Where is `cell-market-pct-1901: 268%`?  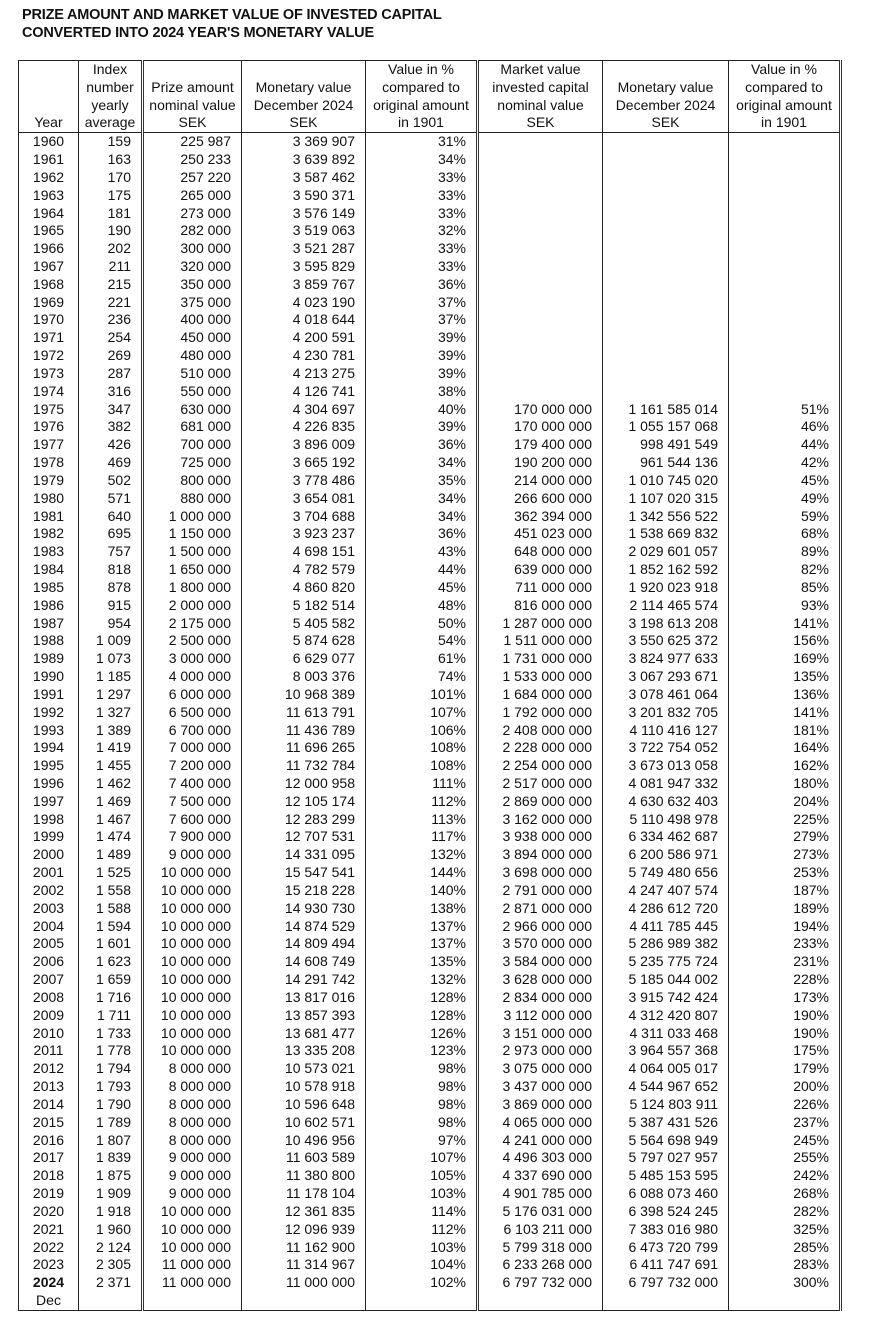 cell-market-pct-1901: 268% is located at coordinates (785, 1194).